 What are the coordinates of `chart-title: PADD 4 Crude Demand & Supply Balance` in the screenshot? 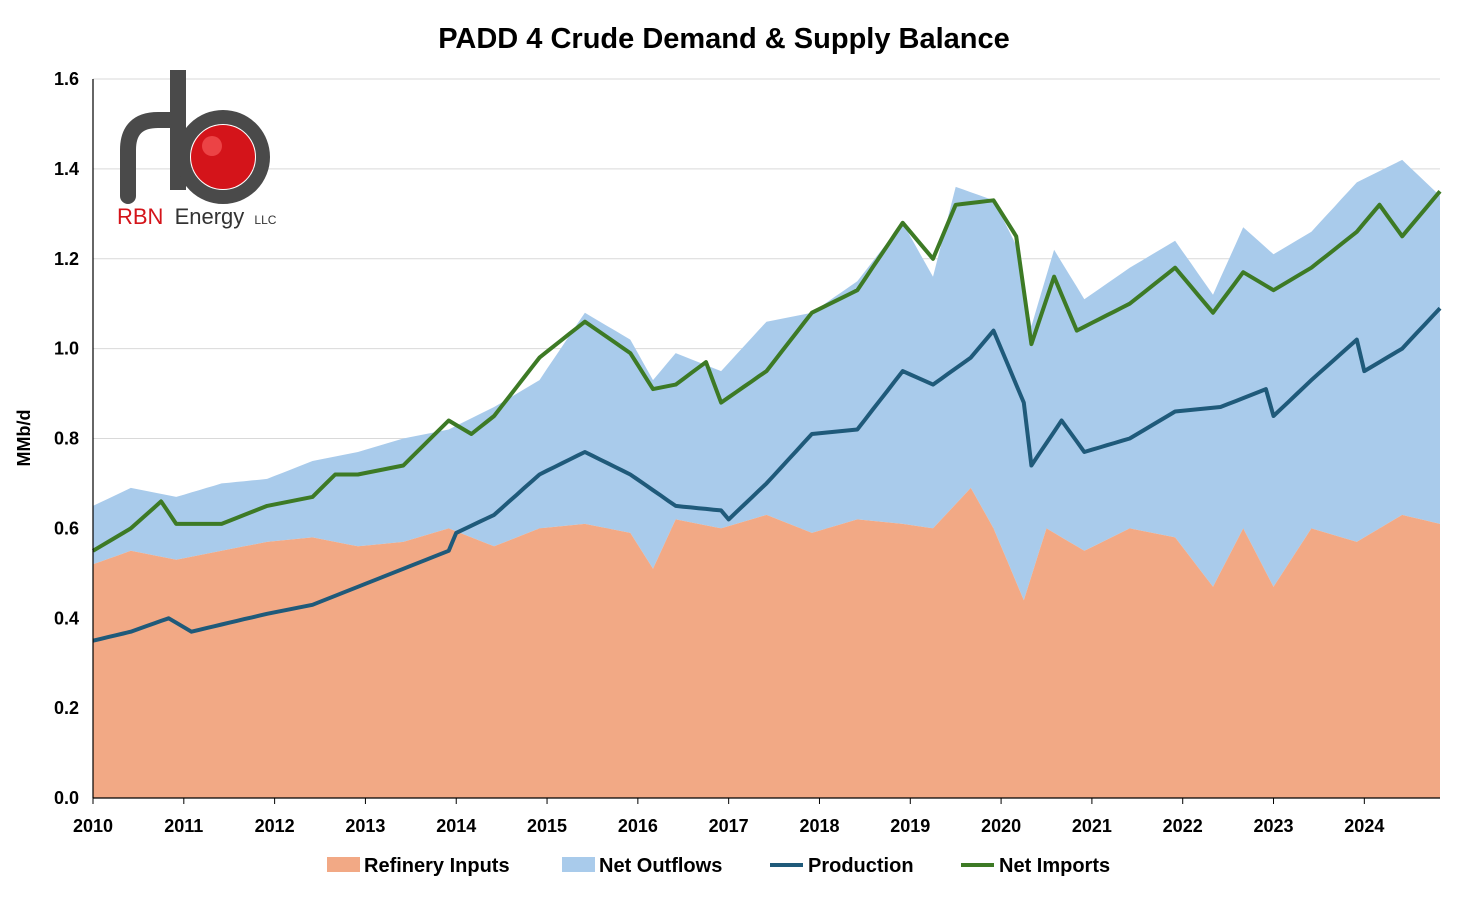 It's located at (724, 39).